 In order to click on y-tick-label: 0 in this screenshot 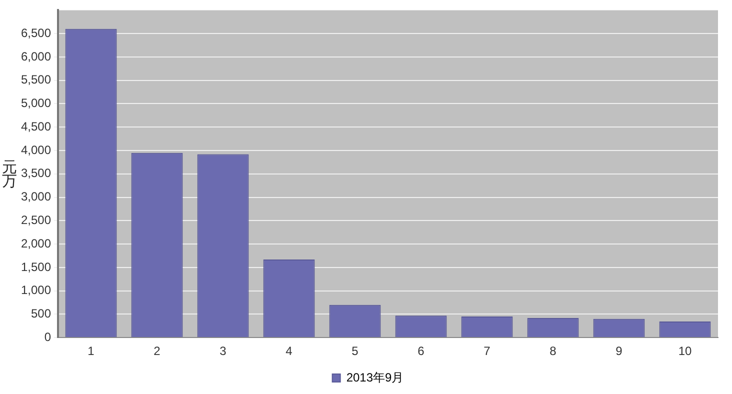, I will do `click(48, 337)`.